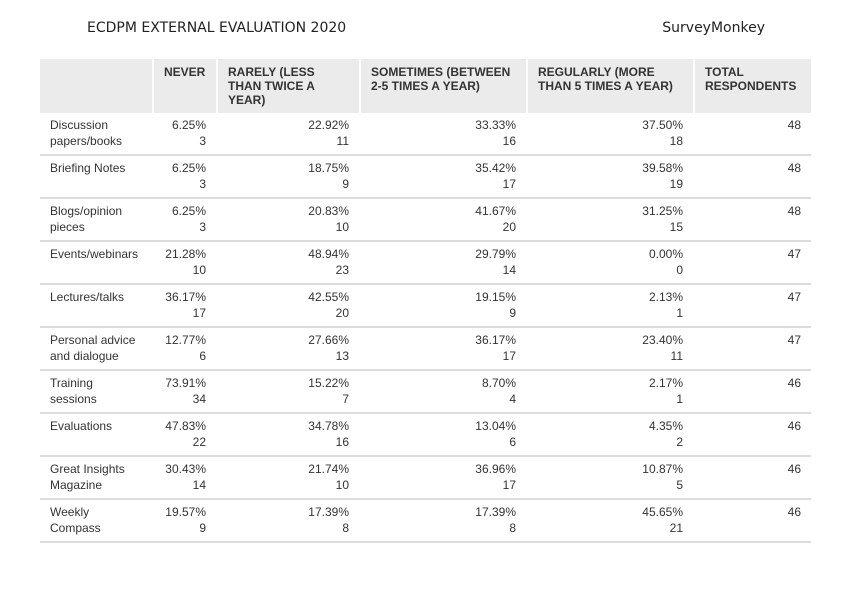 This screenshot has height=591, width=850. I want to click on cell-rarely: 17.39% 8, so click(288, 521).